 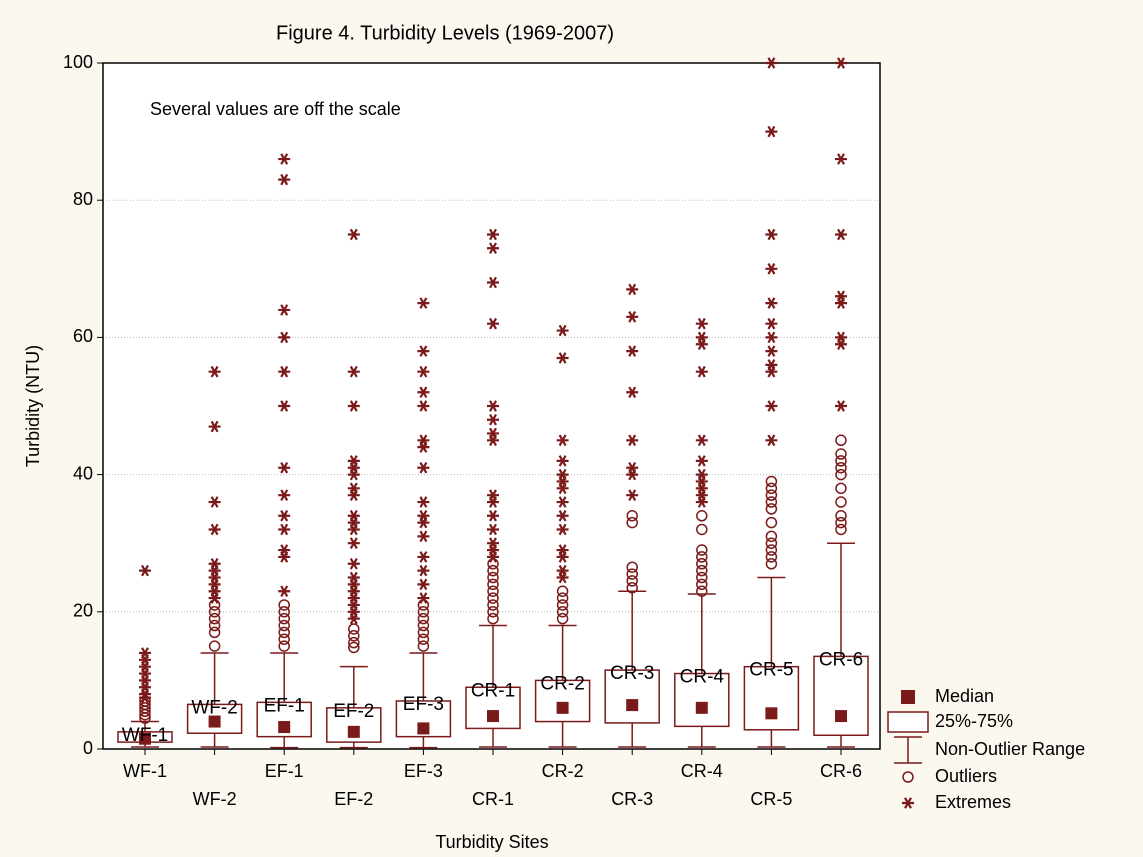 I want to click on y-tick-label: 0, so click(x=88, y=748).